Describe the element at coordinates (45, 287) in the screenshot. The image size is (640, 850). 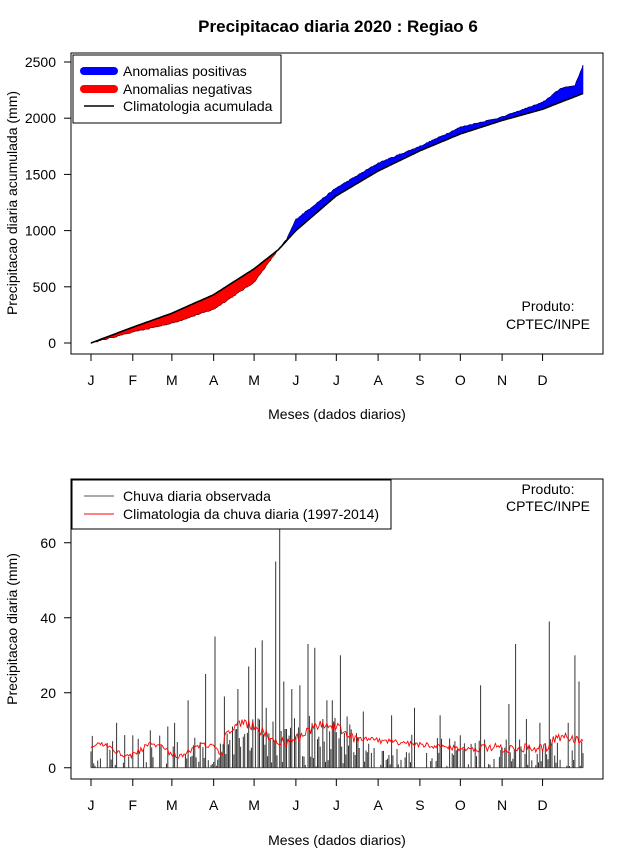
I see `top-y-tick-label: 500` at that location.